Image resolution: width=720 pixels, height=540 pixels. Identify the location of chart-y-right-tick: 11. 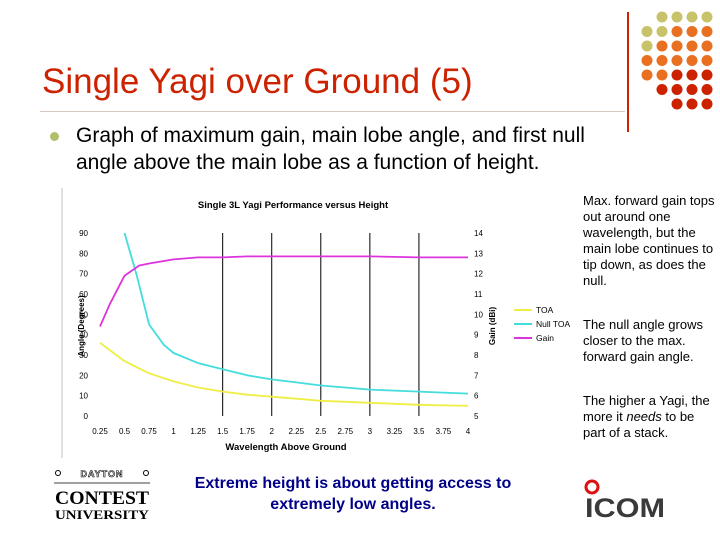
(478, 294).